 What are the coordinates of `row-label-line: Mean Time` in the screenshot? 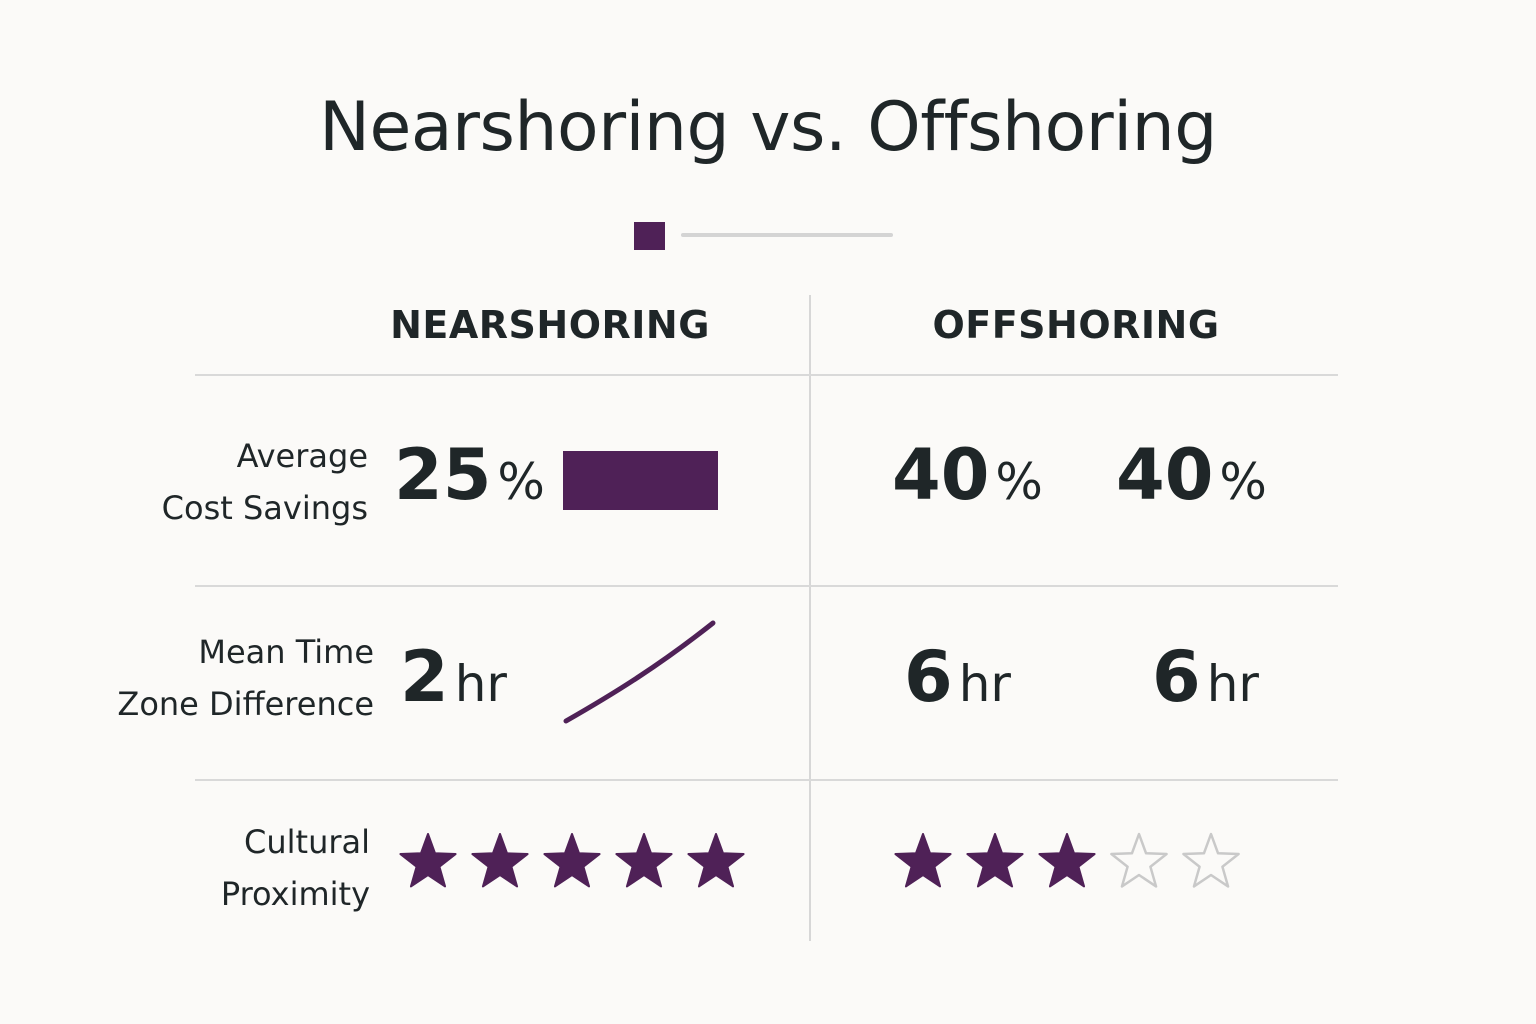 It's located at (286, 652).